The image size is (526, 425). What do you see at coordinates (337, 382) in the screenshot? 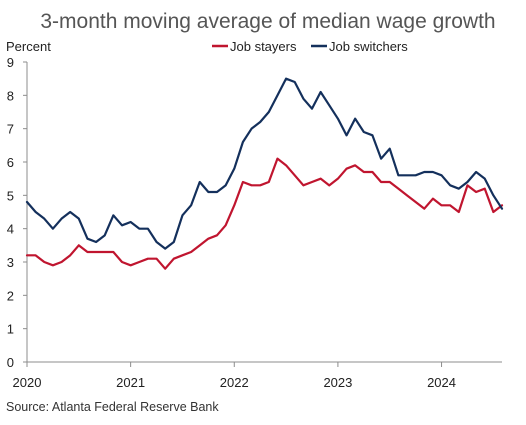
I see `x-tick-label: 2023` at bounding box center [337, 382].